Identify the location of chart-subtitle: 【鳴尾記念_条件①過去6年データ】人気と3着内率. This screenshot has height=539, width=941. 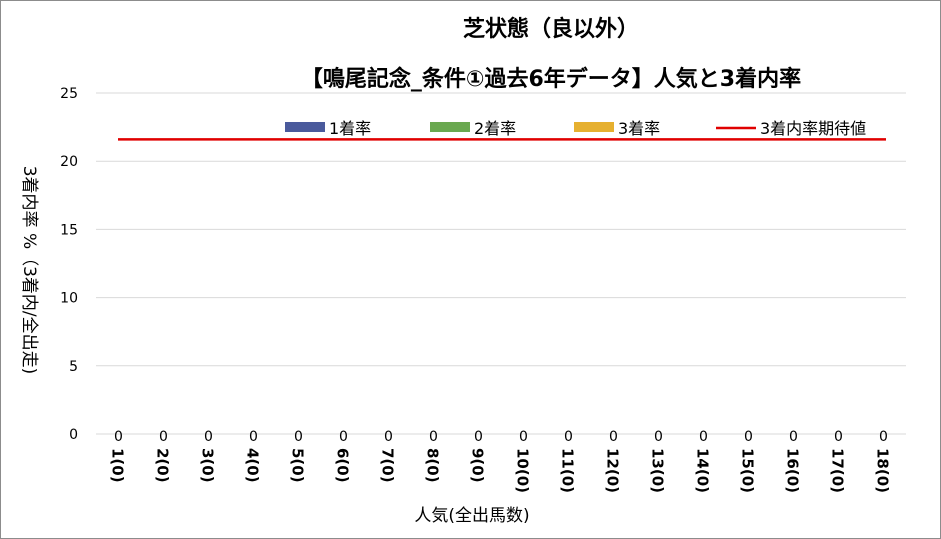
(551, 79).